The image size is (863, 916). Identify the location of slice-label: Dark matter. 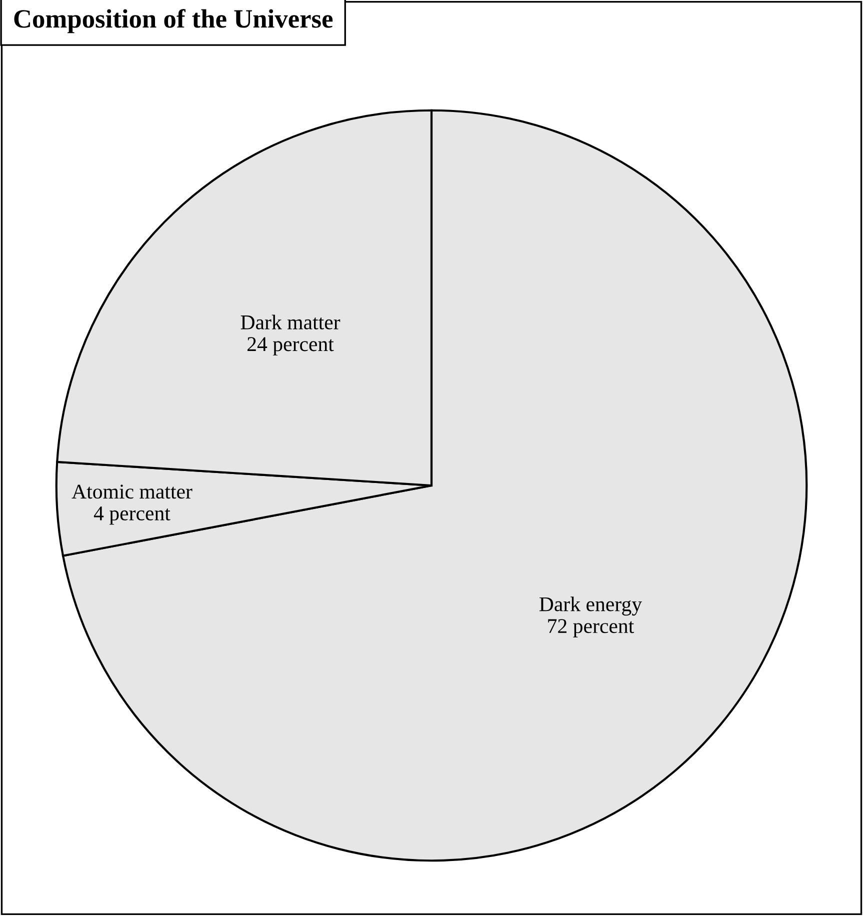
(290, 322).